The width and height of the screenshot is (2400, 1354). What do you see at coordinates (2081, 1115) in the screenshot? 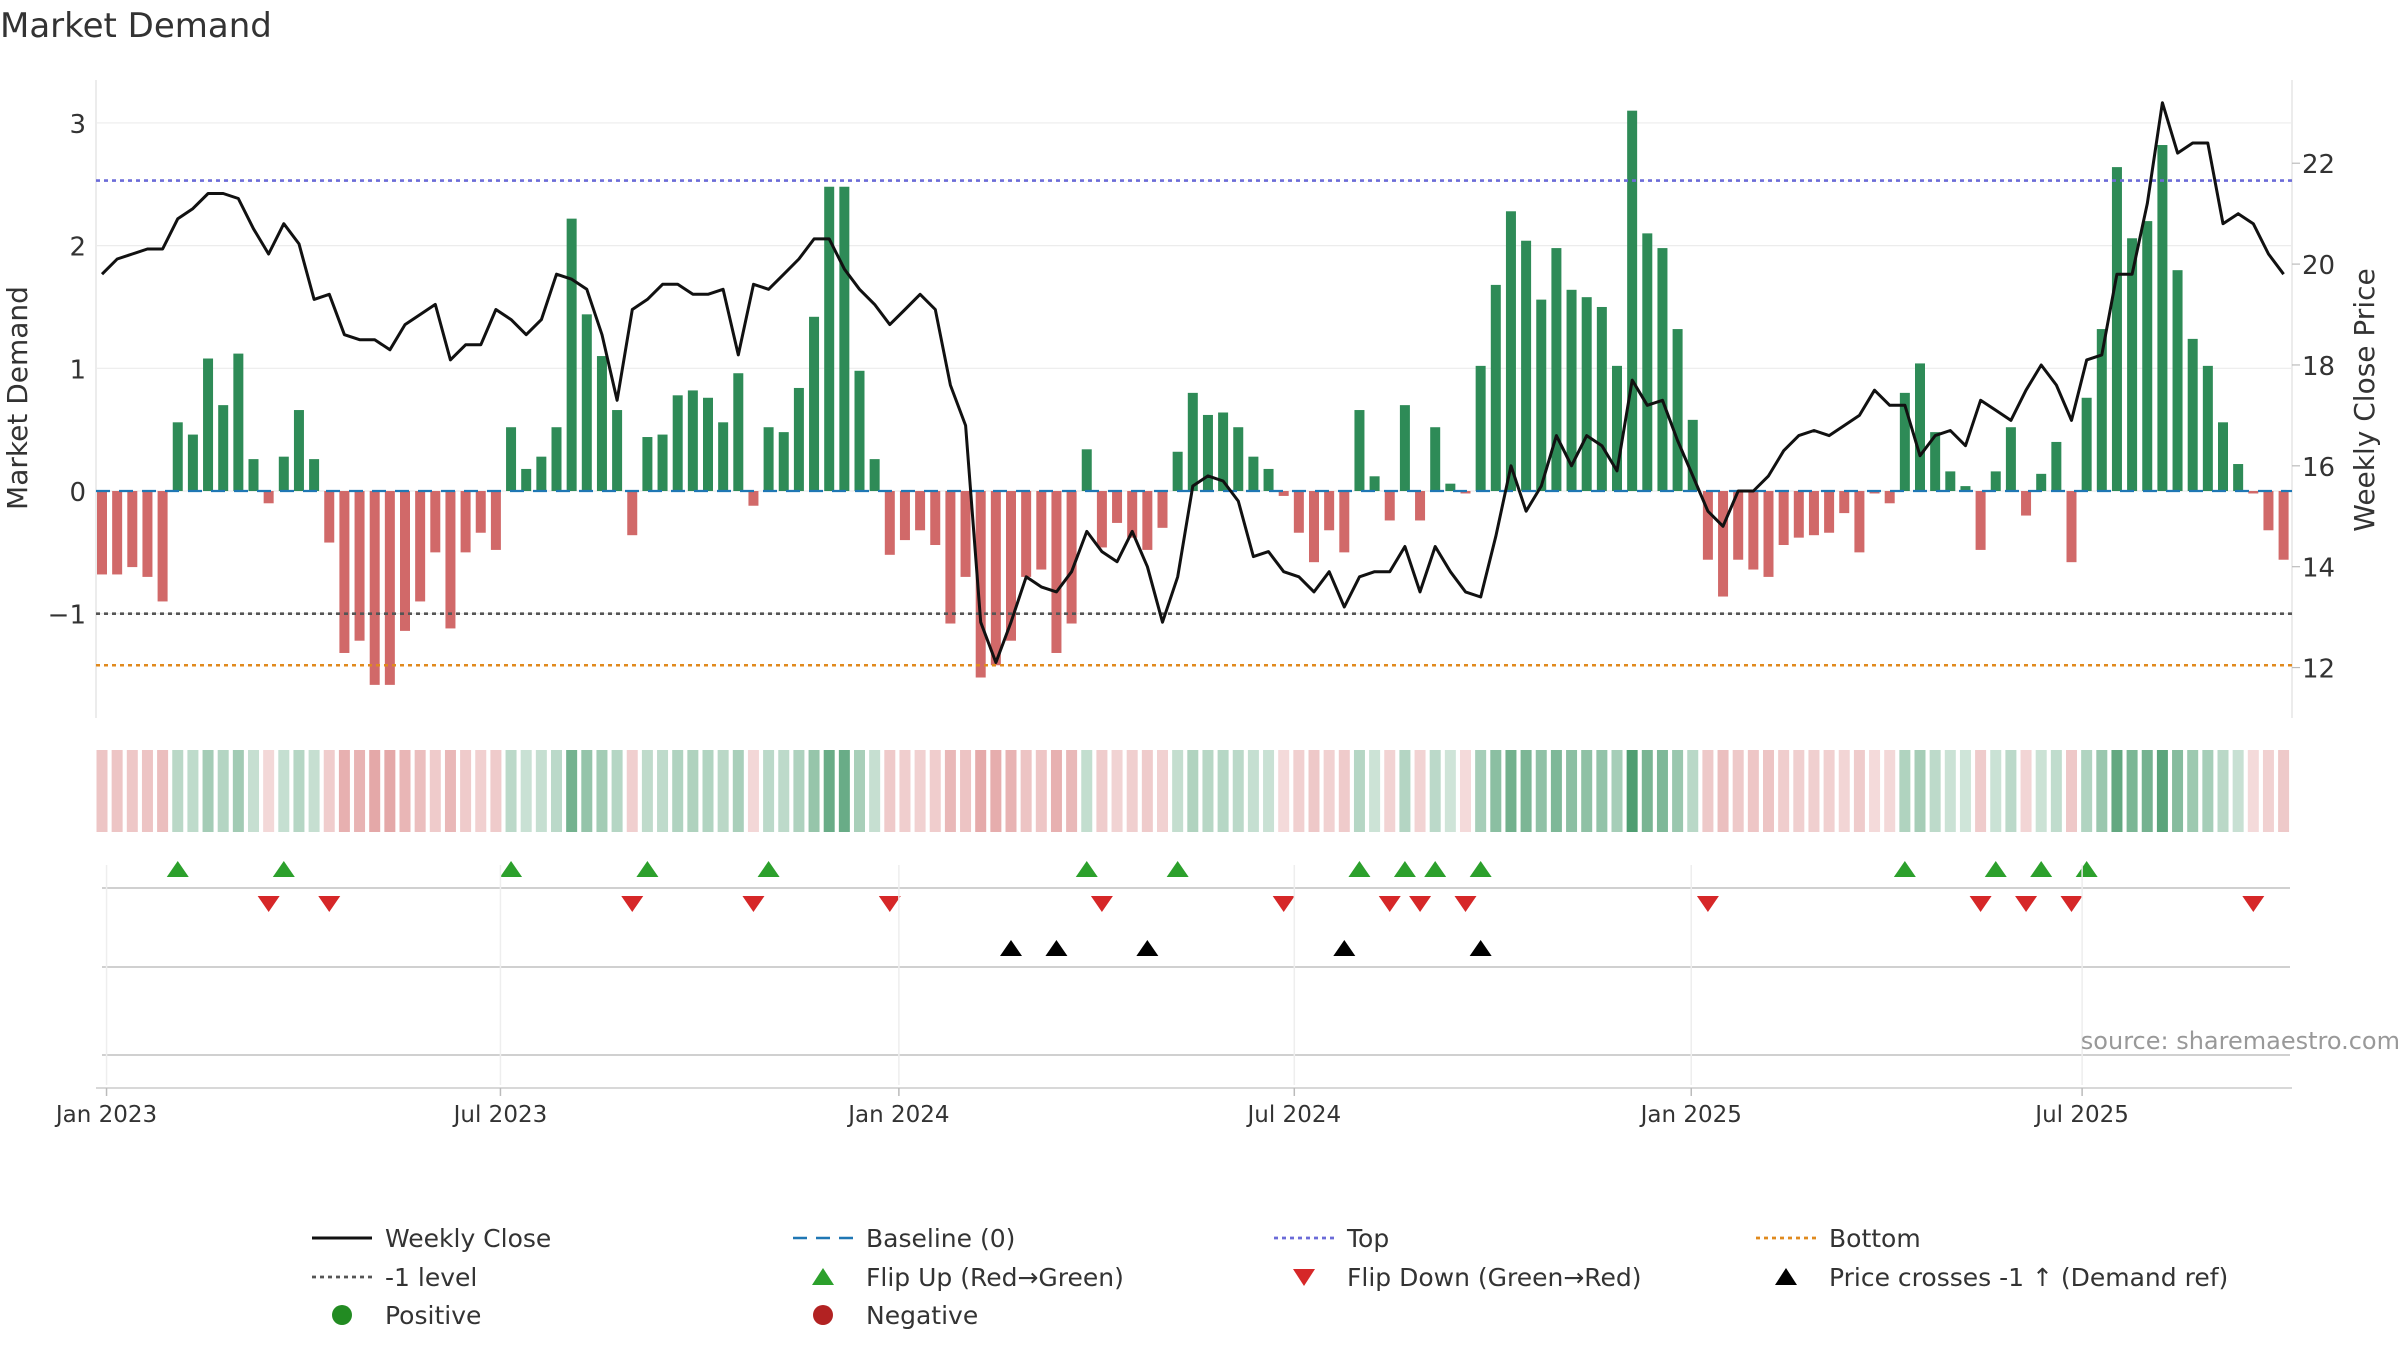
I see `x-tick-label: Jul 2025` at bounding box center [2081, 1115].